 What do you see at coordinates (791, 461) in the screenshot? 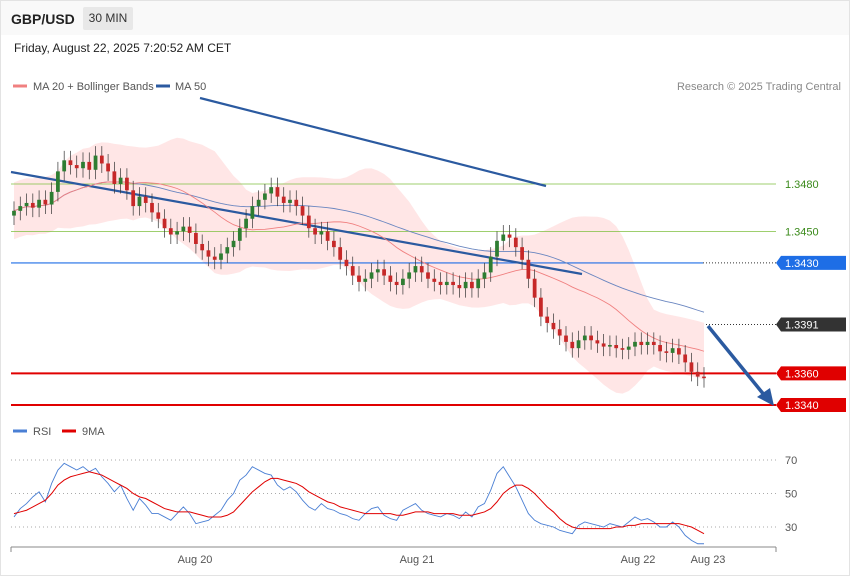
I see `rsi-tick-label: 70` at bounding box center [791, 461].